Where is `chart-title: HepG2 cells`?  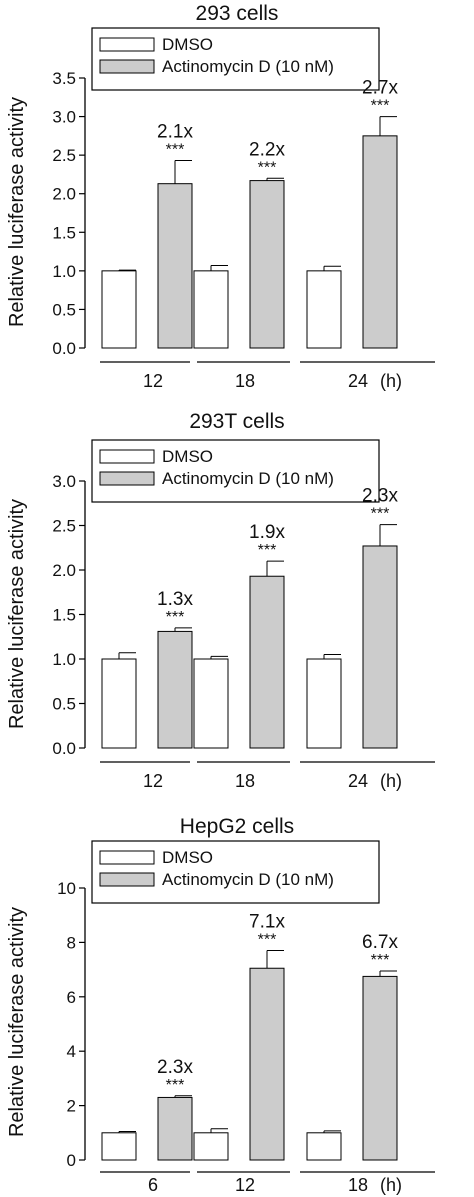
chart-title: HepG2 cells is located at coordinates (237, 826).